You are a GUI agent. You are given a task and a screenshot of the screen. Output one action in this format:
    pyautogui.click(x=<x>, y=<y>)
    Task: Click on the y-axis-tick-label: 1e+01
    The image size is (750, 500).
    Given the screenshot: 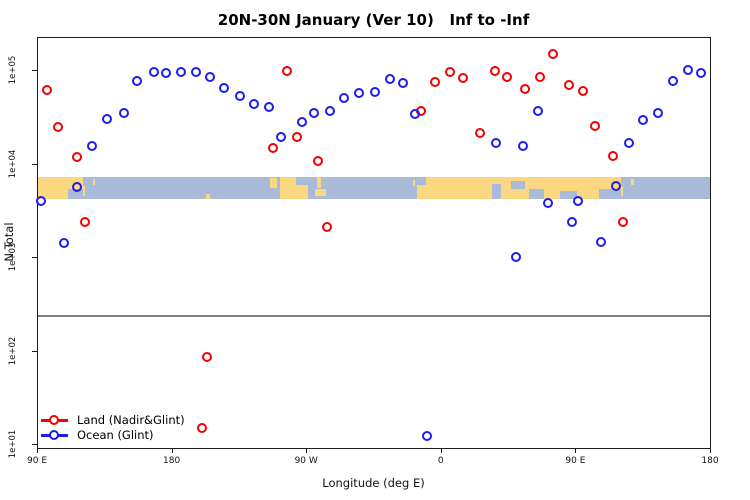 What is the action you would take?
    pyautogui.click(x=13, y=444)
    